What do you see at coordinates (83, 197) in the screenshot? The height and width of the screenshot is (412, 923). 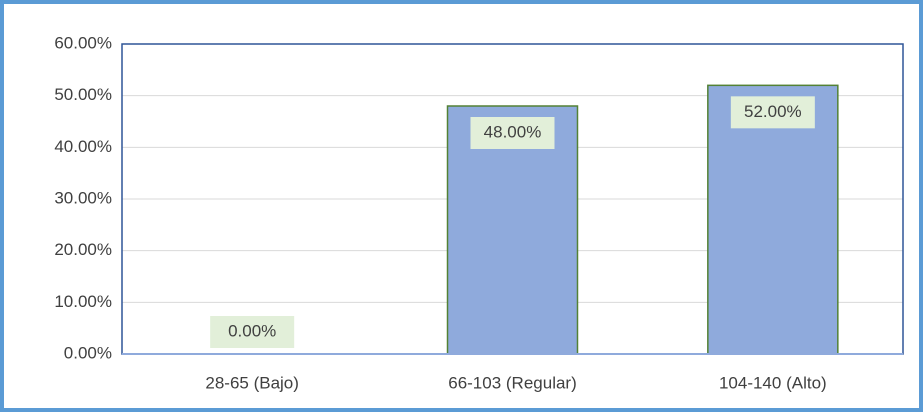 I see `y-tick-label: 30.00%` at bounding box center [83, 197].